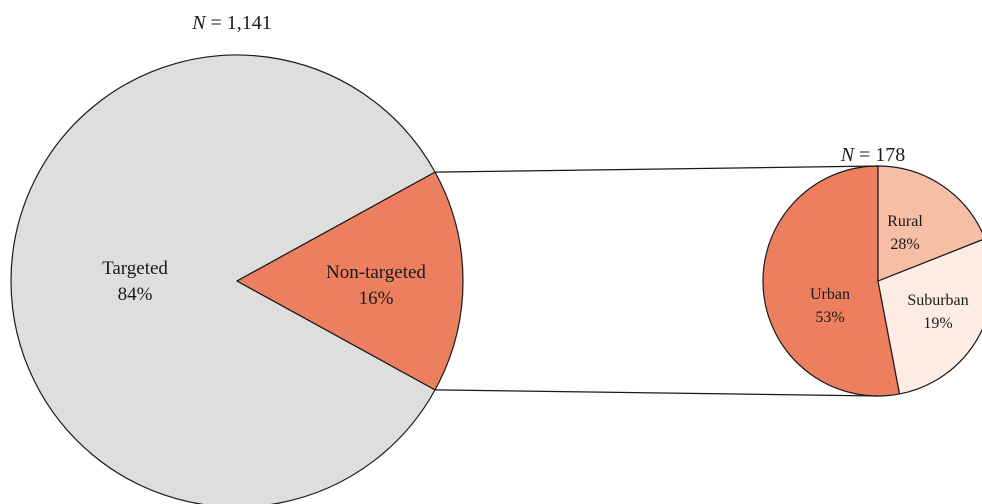 This screenshot has width=982, height=504. Describe the element at coordinates (135, 268) in the screenshot. I see `main-slice-name: Targeted` at that location.